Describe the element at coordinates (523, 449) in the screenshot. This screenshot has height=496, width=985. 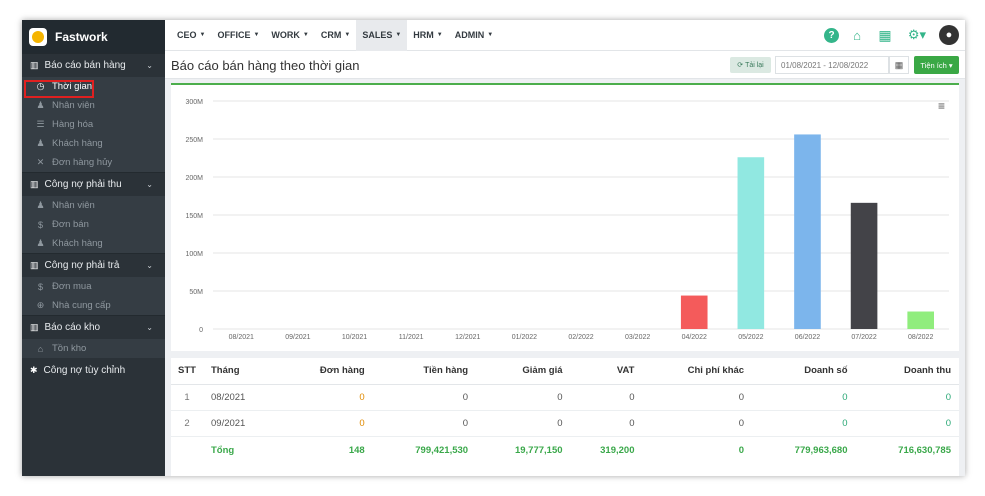
I see `total-cell: 19,777,150` at that location.